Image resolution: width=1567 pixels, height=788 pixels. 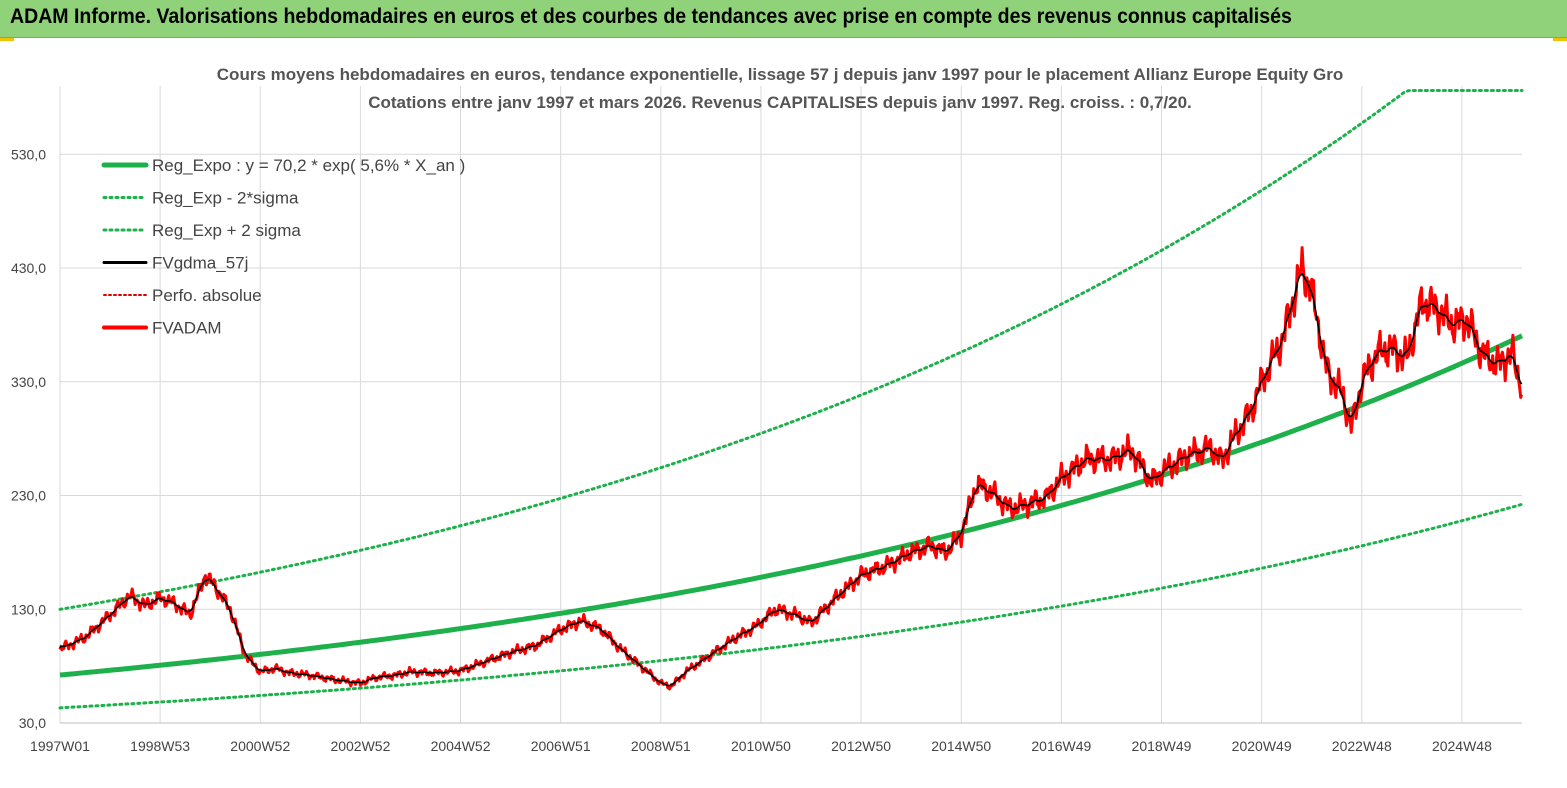 What do you see at coordinates (1162, 746) in the screenshot?
I see `x-tick-label: 2018W49` at bounding box center [1162, 746].